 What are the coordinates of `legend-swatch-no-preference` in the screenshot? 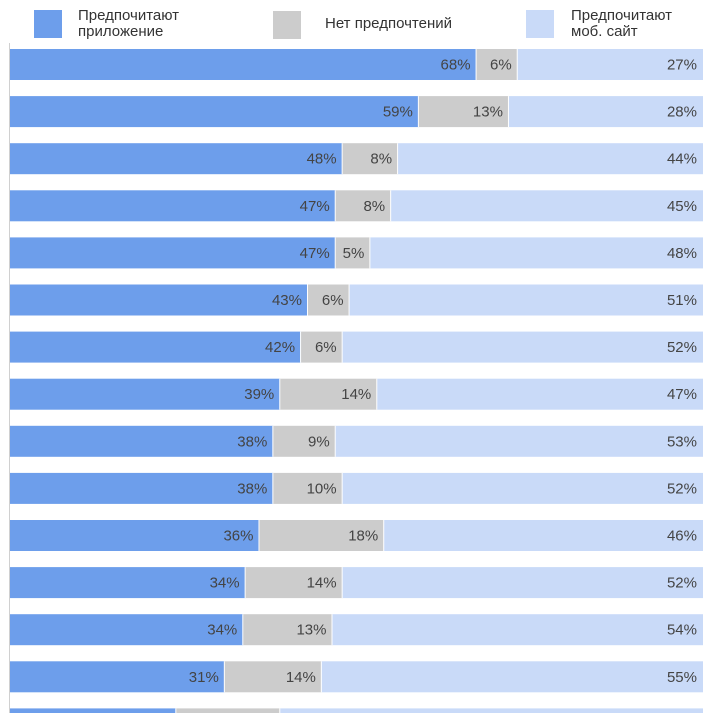 It's located at (287, 25).